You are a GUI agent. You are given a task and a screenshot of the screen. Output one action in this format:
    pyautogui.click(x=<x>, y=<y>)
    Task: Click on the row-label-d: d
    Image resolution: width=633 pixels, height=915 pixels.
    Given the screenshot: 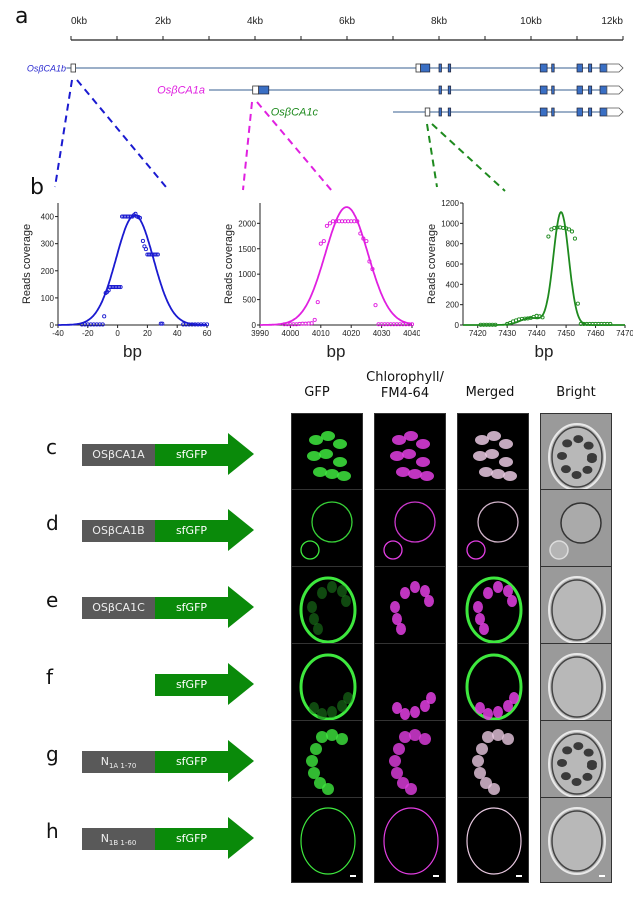 What is the action you would take?
    pyautogui.click(x=52, y=523)
    